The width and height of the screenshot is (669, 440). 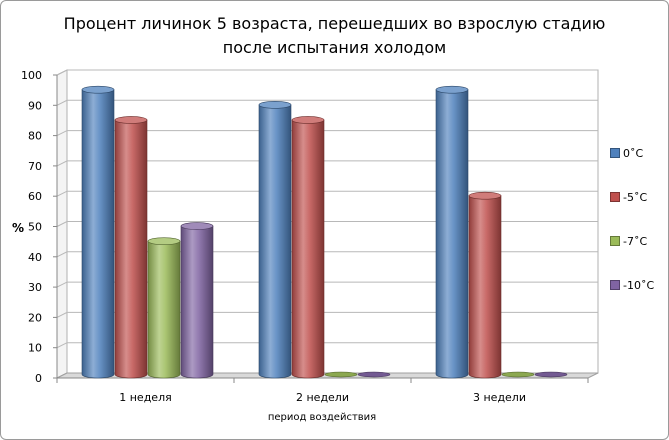 I want to click on y-tick-label: 20, so click(x=35, y=317).